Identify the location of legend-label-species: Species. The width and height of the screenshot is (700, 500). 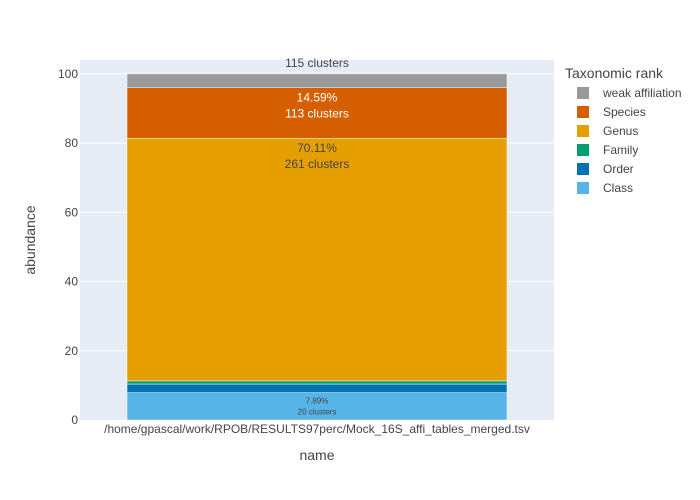
(624, 112).